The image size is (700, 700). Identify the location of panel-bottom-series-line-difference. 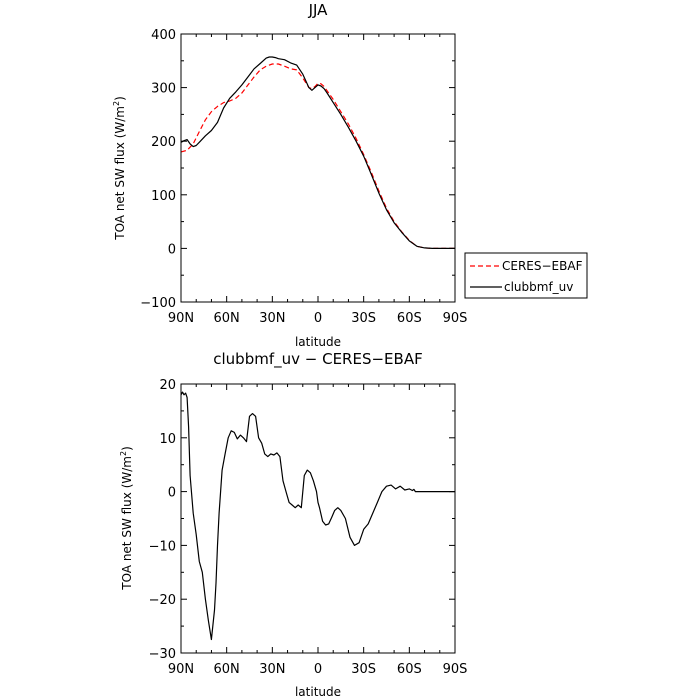
(317, 516).